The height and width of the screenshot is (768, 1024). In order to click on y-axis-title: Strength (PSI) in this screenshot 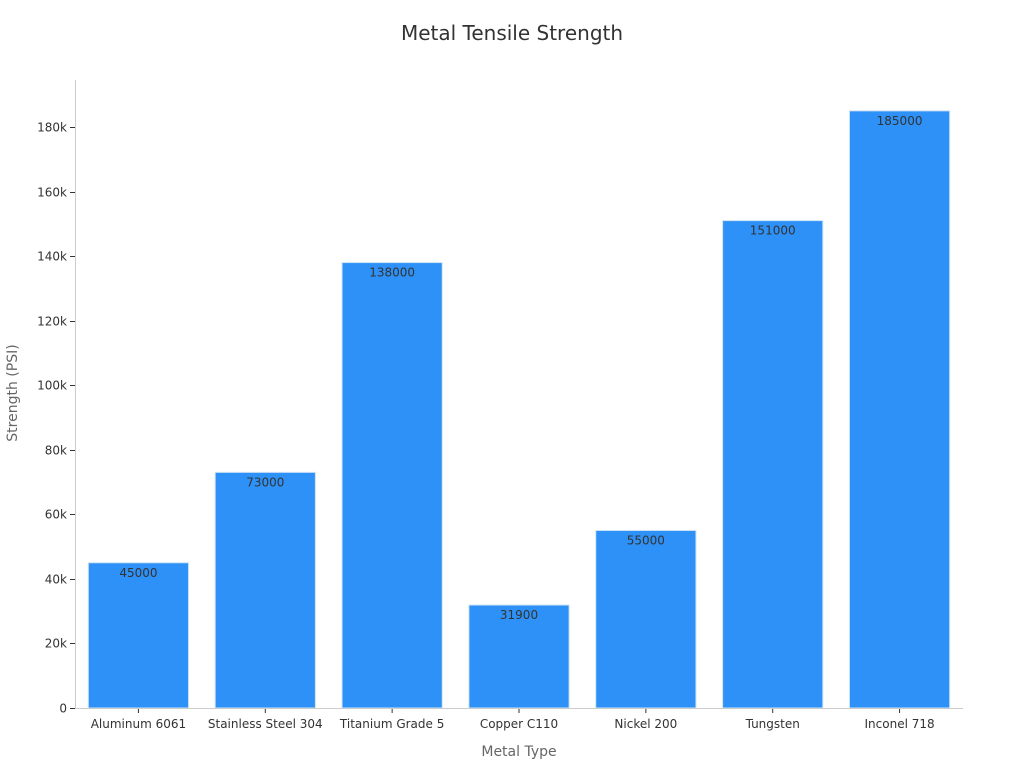, I will do `click(13, 392)`.